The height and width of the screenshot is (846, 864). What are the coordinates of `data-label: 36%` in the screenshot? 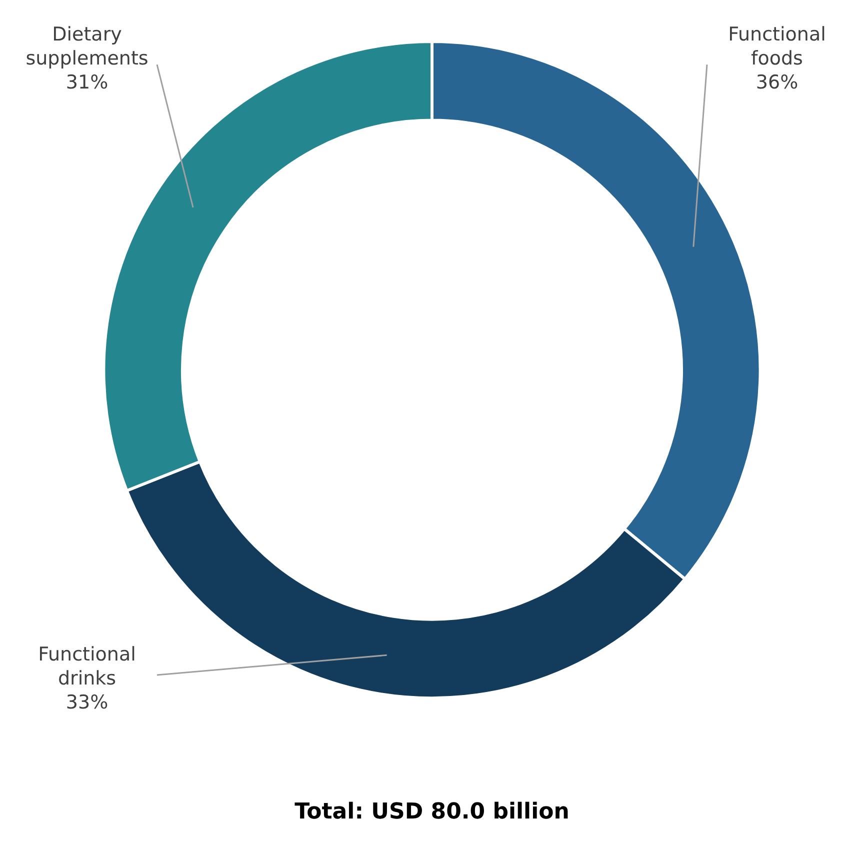 It's located at (777, 83).